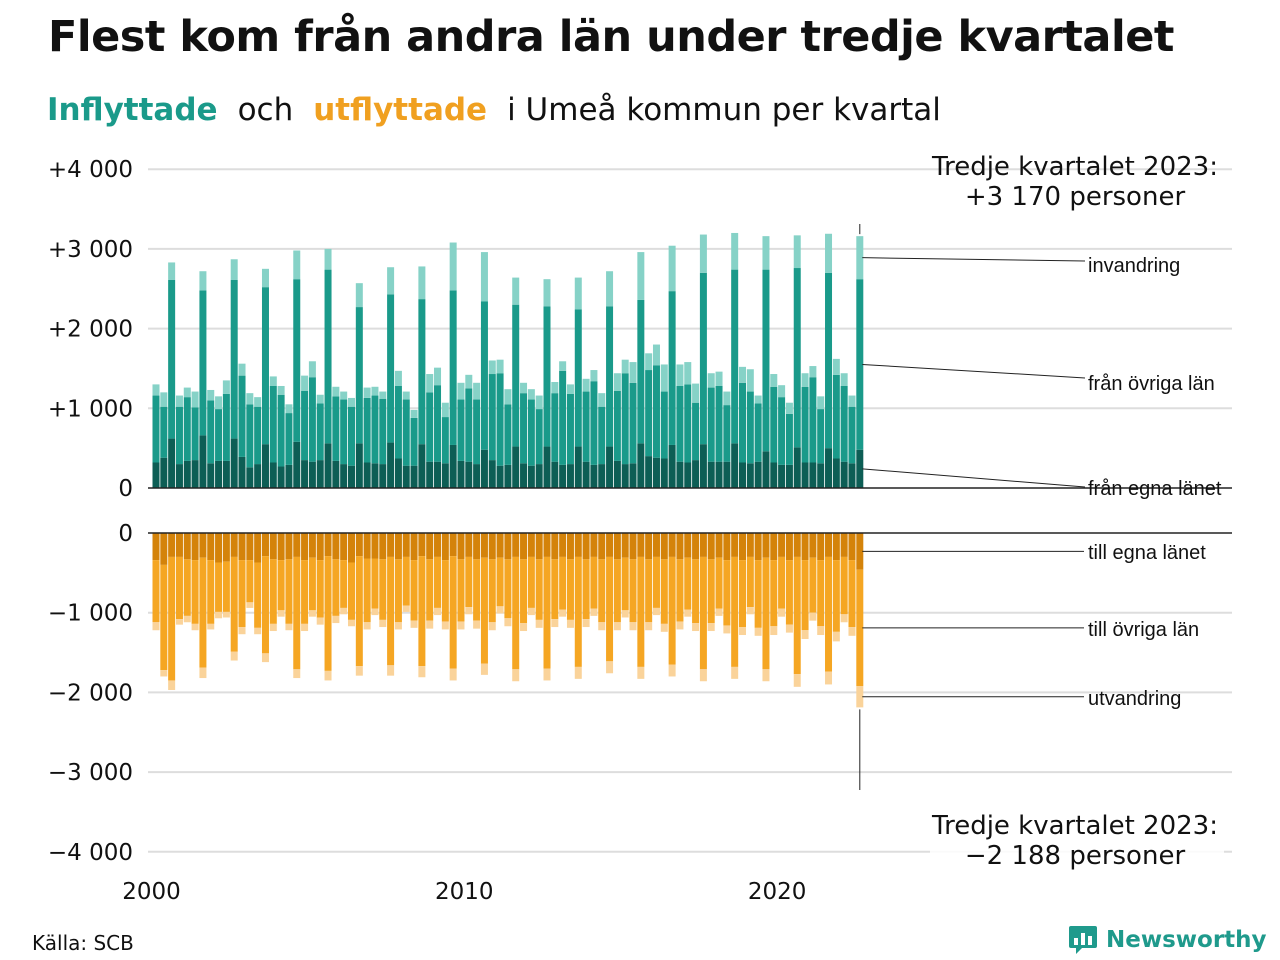 This screenshot has width=1280, height=960. Describe the element at coordinates (400, 110) in the screenshot. I see `subtitle-outflow-word: utflyttade` at that location.